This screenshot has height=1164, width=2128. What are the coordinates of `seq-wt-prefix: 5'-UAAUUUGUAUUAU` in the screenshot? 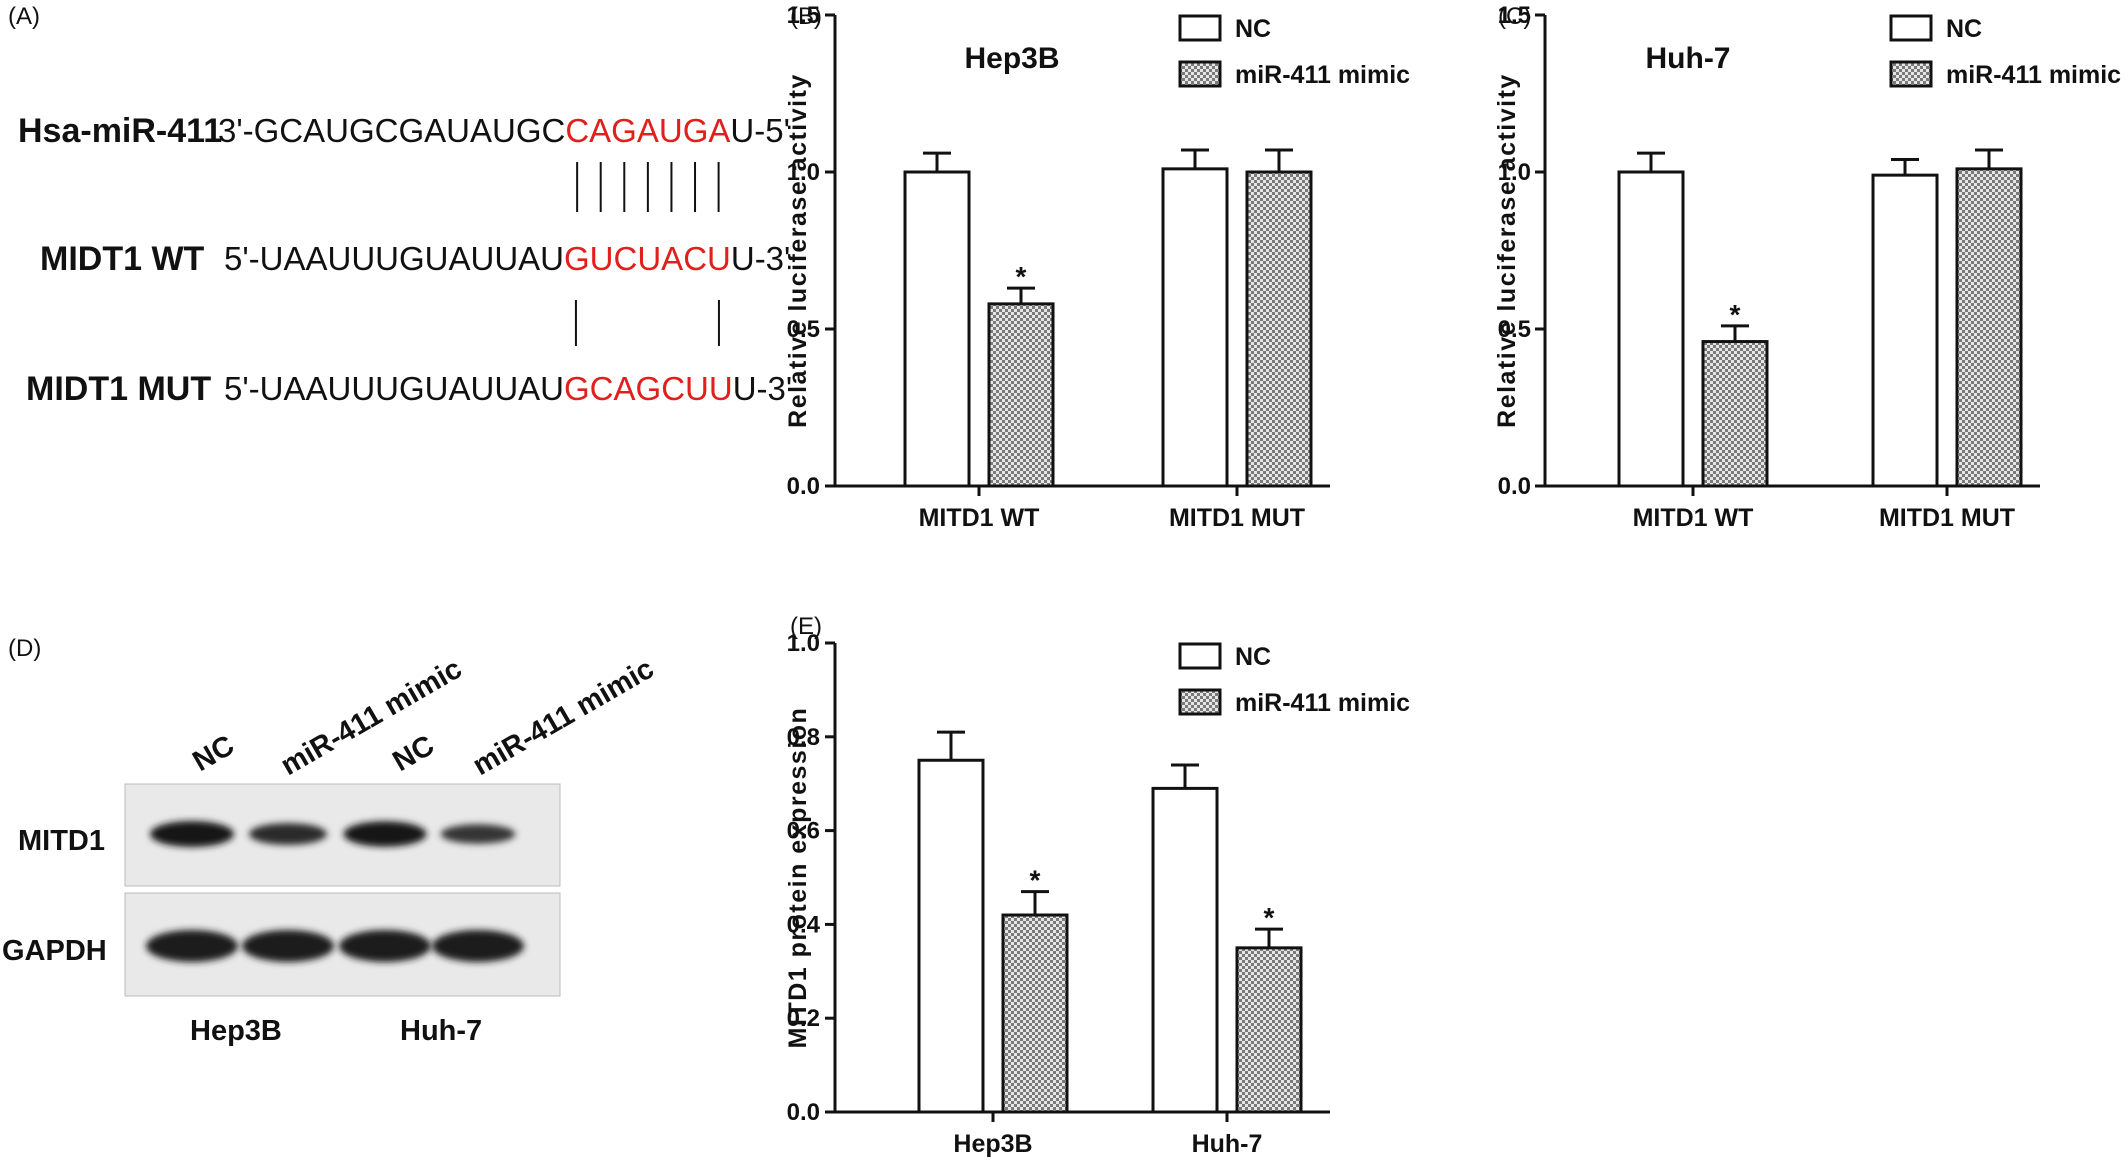 It's located at (394, 258).